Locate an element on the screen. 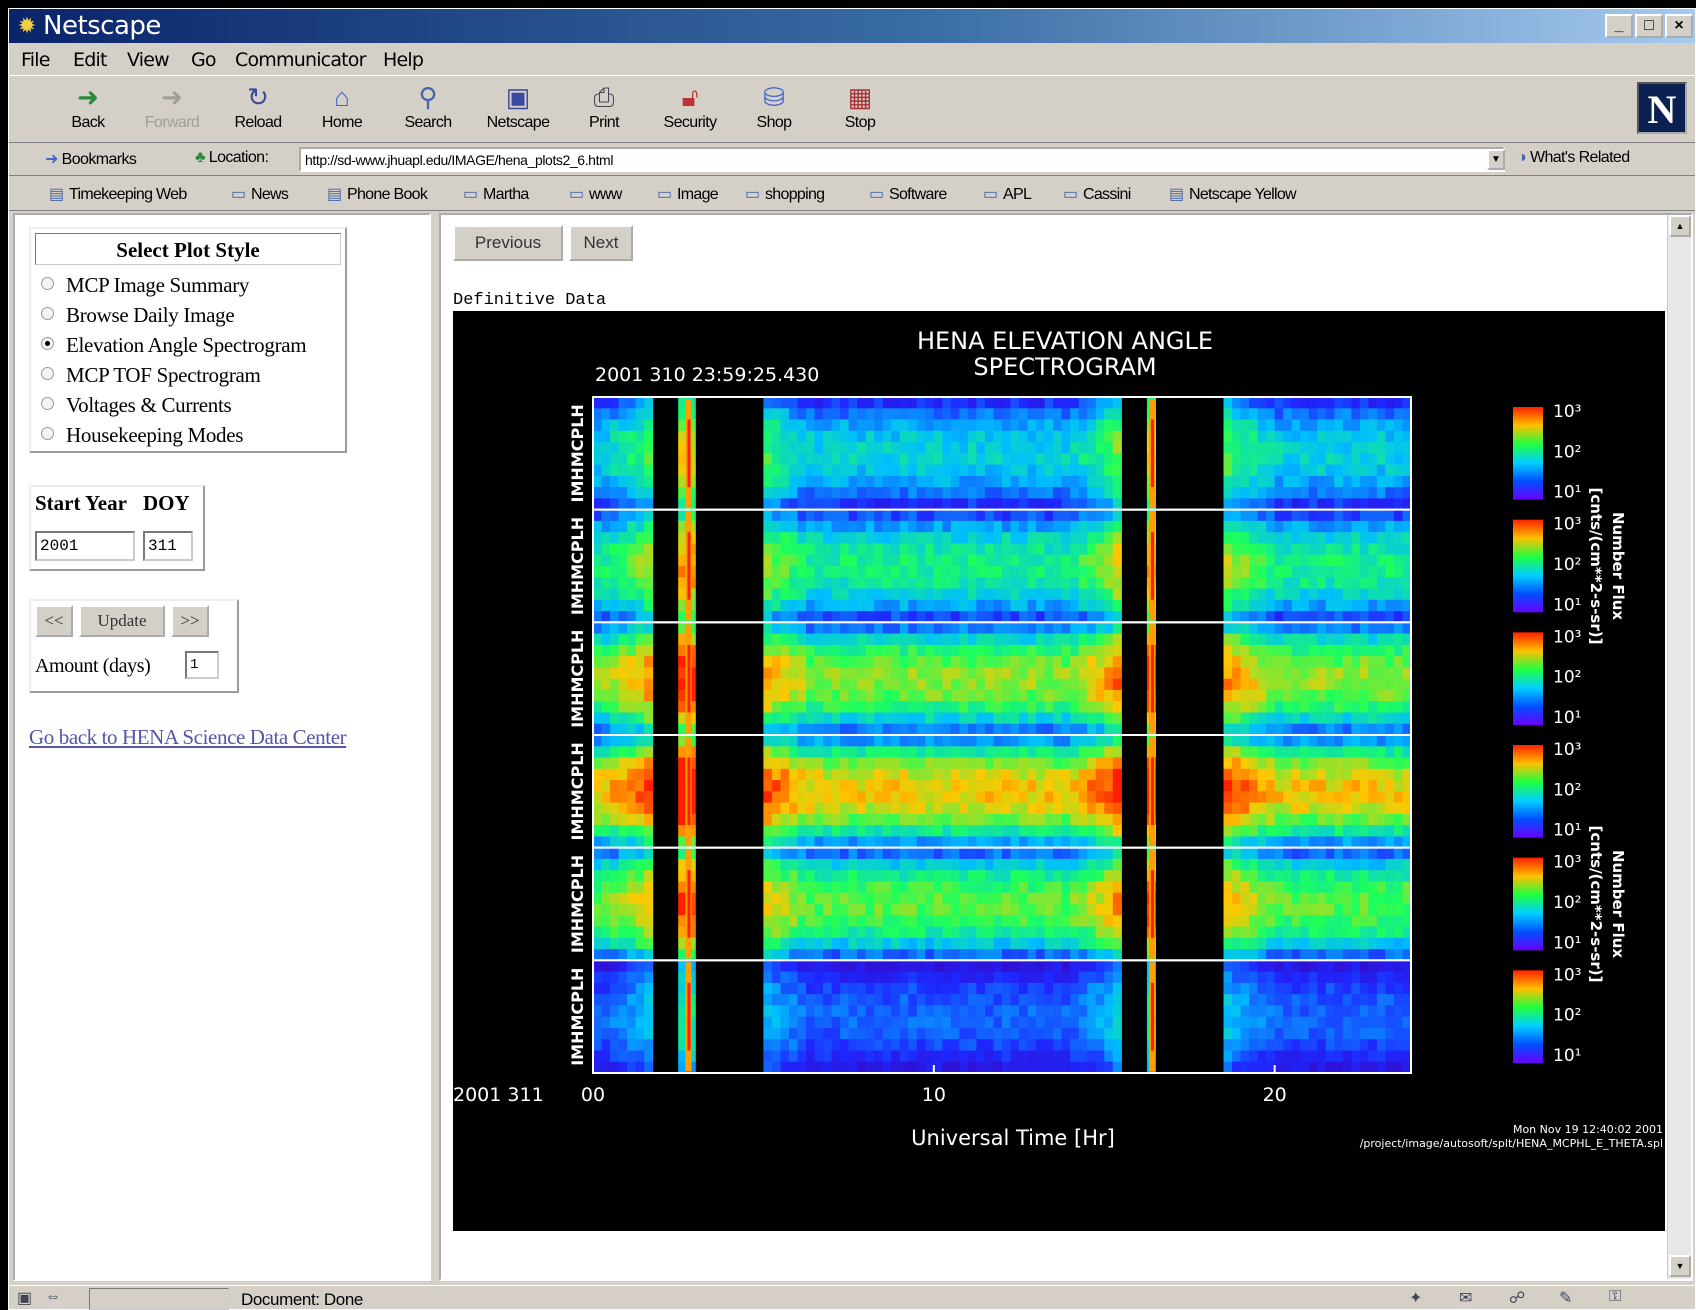 The height and width of the screenshot is (1310, 1696). composer-icon: ✎ is located at coordinates (1566, 1298).